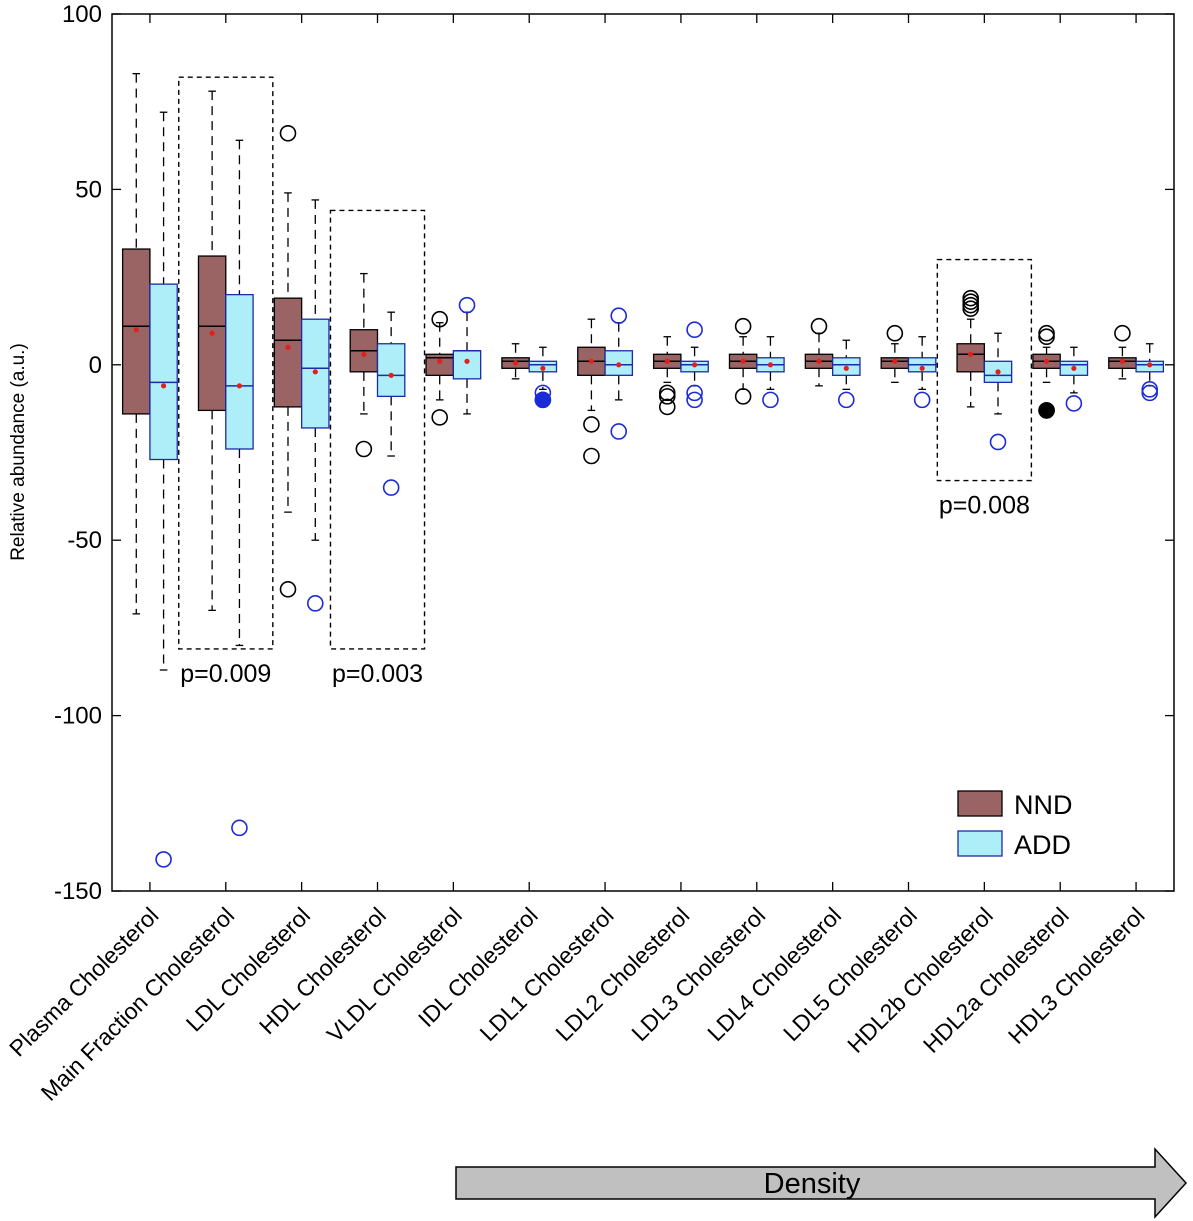 The height and width of the screenshot is (1221, 1193). Describe the element at coordinates (547, 974) in the screenshot. I see `x-tick-label: LDL1 Cholesterol` at that location.